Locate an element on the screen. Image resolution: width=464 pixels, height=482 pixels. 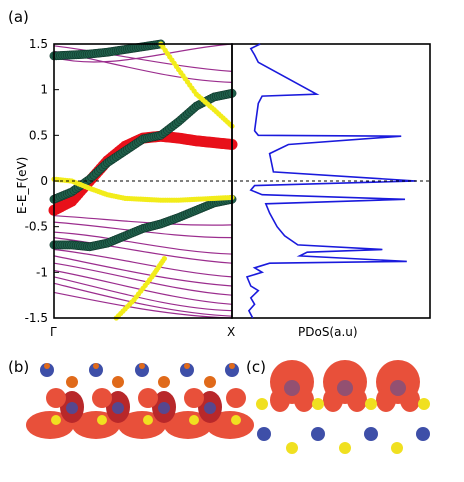
panel-label-a: (a) is located at coordinates (18, 17).